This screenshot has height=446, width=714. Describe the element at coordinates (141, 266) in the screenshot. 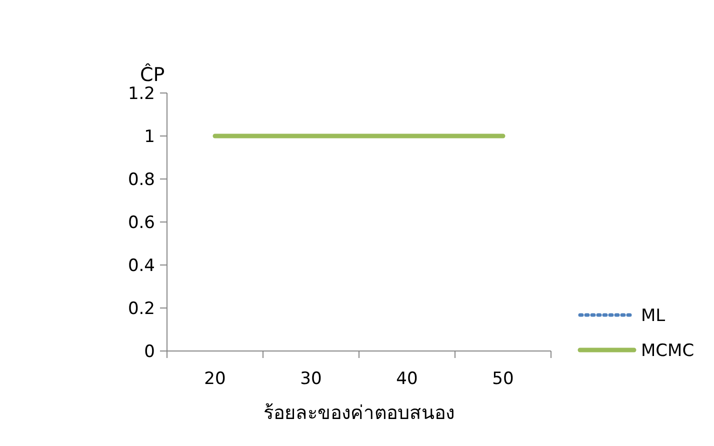

I see `y-tick-label: 0.4` at that location.